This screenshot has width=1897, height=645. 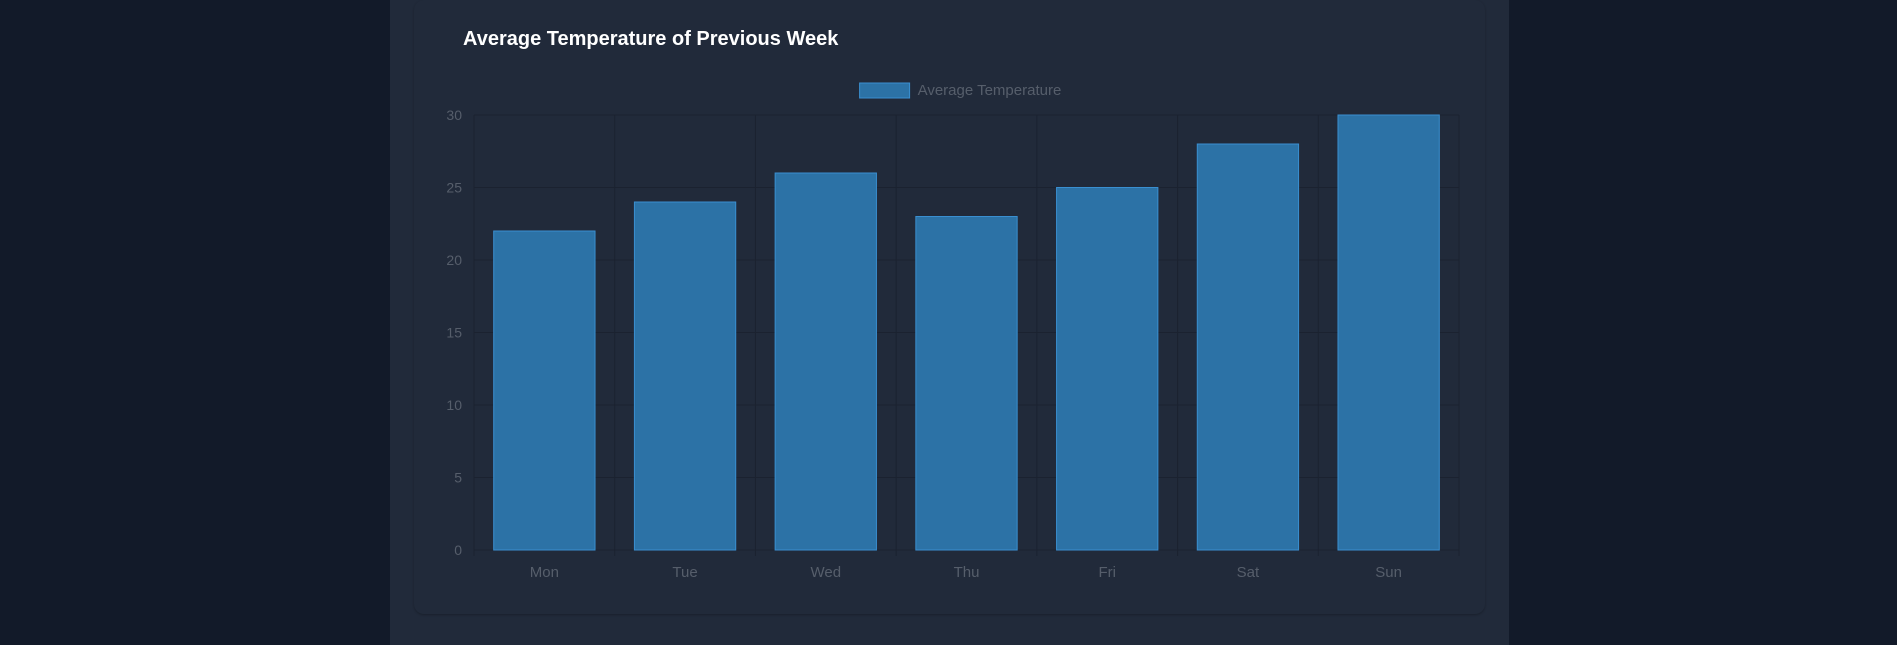 What do you see at coordinates (885, 90) in the screenshot?
I see `legend-swatch` at bounding box center [885, 90].